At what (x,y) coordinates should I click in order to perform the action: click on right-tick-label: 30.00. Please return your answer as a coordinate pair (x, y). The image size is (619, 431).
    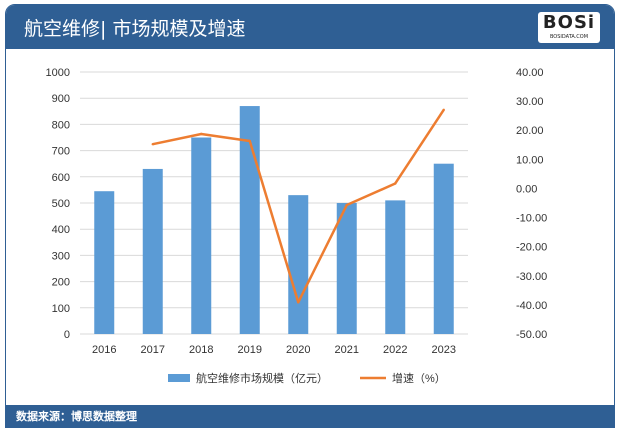
    Looking at the image, I should click on (530, 102).